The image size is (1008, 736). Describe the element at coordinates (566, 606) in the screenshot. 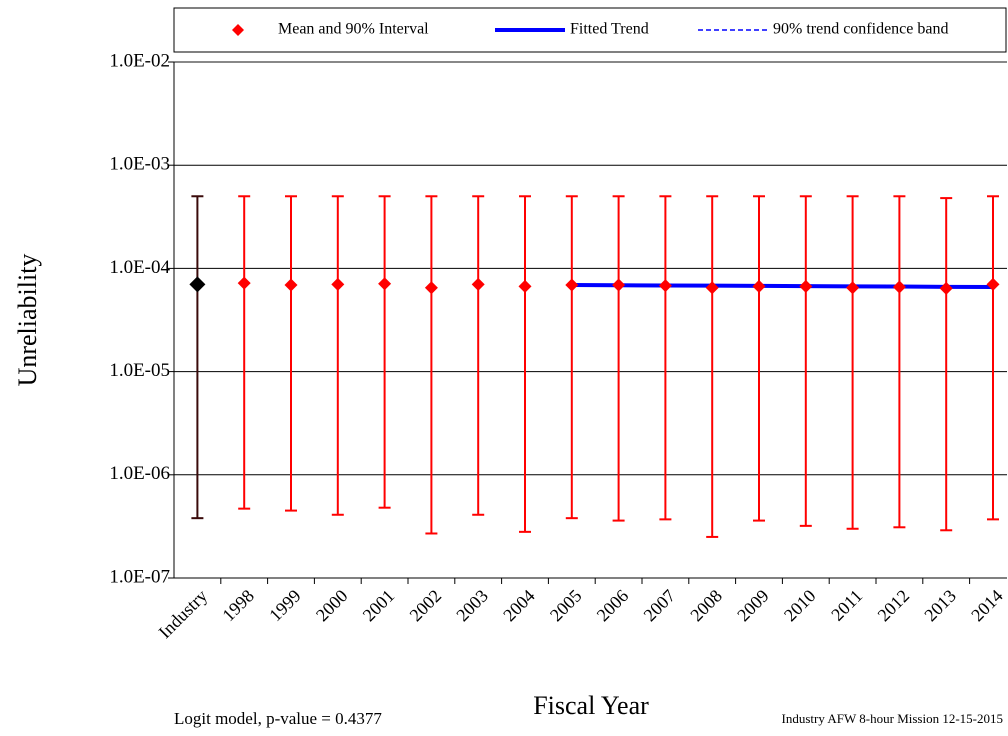

I see `x-tick-label: 2005` at that location.